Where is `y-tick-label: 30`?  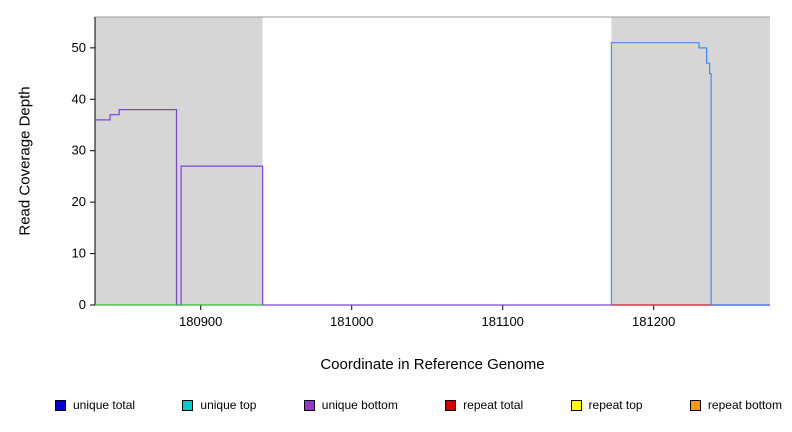 y-tick-label: 30 is located at coordinates (79, 150).